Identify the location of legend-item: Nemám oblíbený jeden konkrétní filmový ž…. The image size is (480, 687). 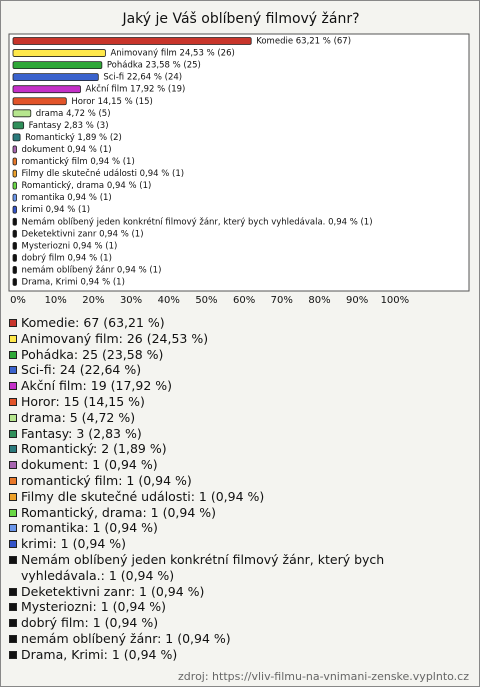
(240, 568).